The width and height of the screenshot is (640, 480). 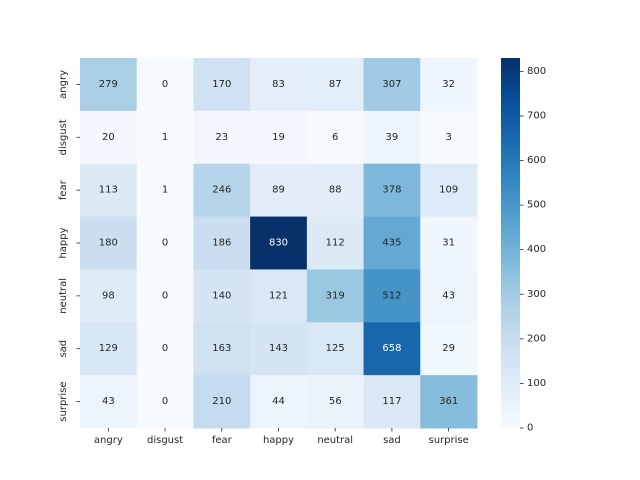 I want to click on cell-value-1-2: 23, so click(x=221, y=137).